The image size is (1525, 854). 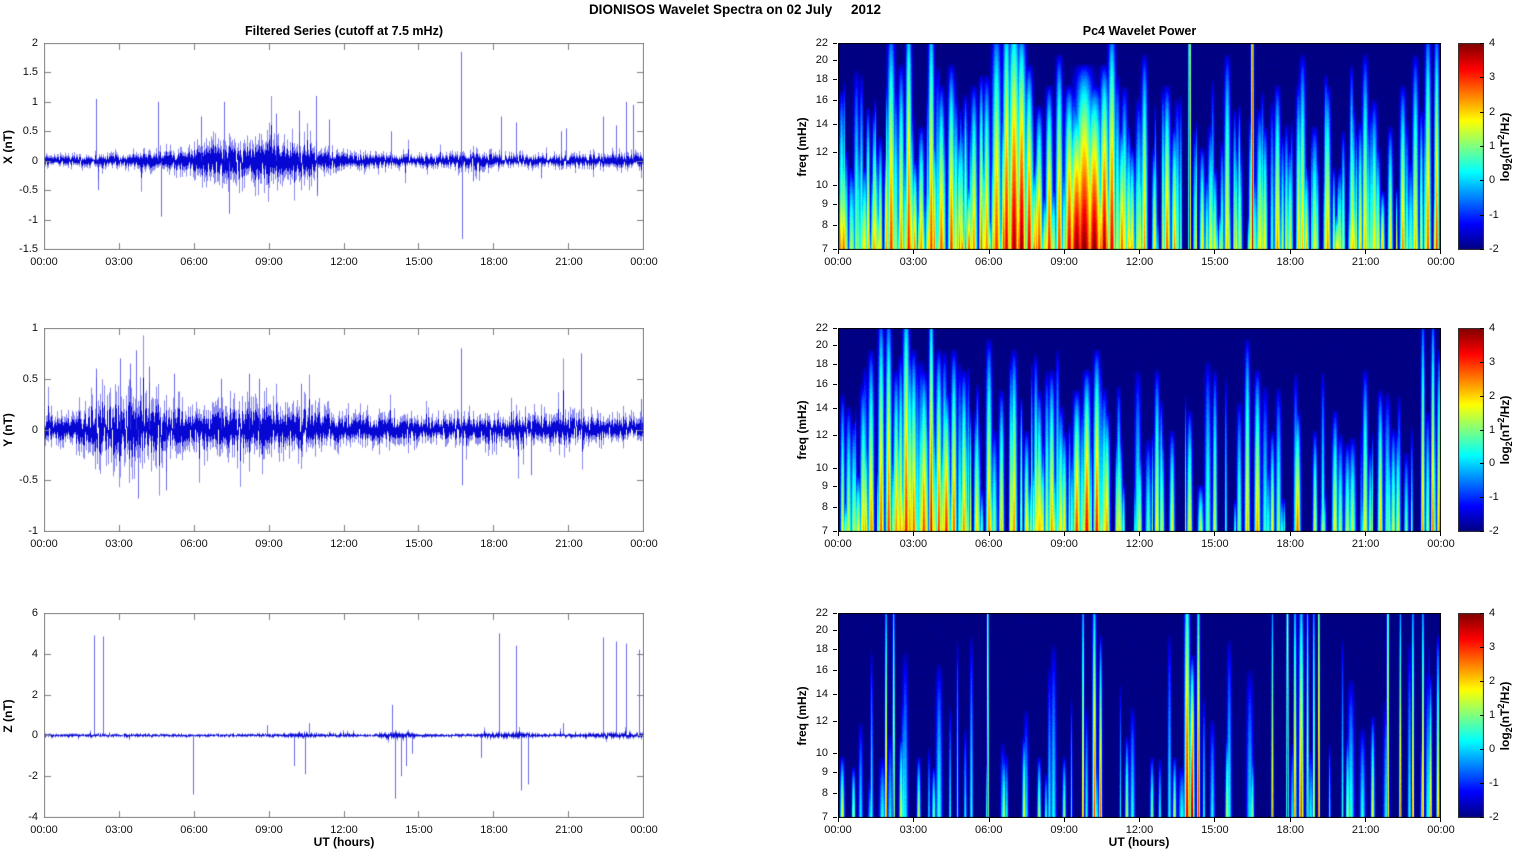 What do you see at coordinates (1492, 328) in the screenshot?
I see `colorbar-tick-label: 4` at bounding box center [1492, 328].